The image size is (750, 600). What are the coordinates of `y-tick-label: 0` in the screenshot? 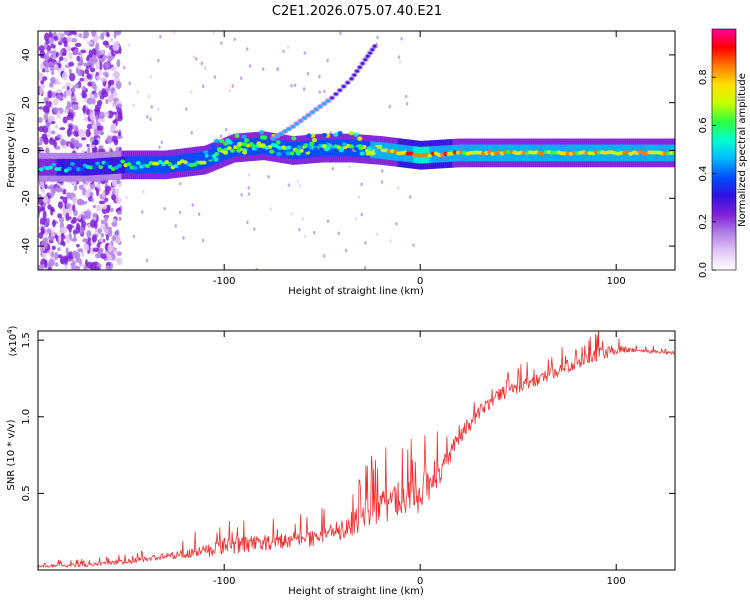 It's located at (26, 150).